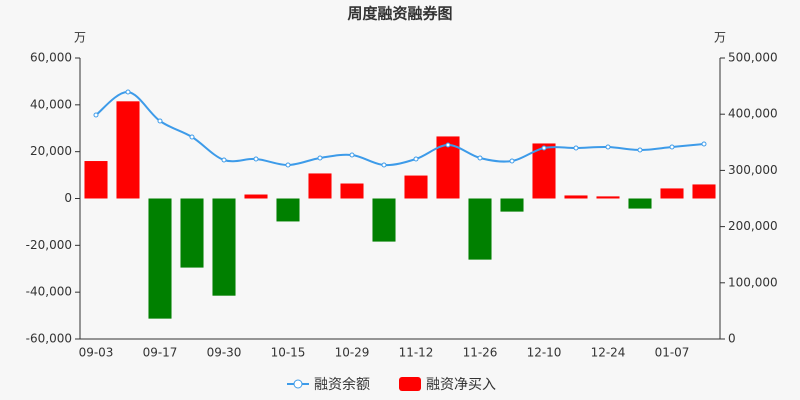  Describe the element at coordinates (461, 385) in the screenshot. I see `legend-label: 融资净买入` at that location.